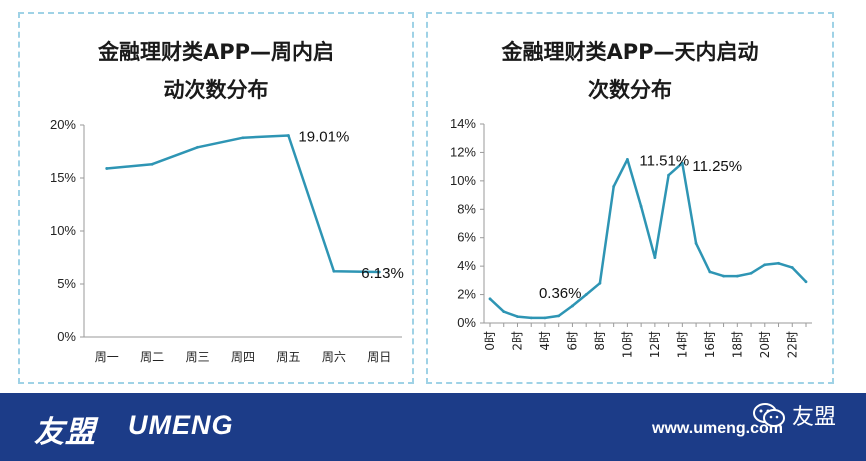 This screenshot has width=866, height=461. What do you see at coordinates (63, 124) in the screenshot?
I see `y-tick-label: 20%` at bounding box center [63, 124].